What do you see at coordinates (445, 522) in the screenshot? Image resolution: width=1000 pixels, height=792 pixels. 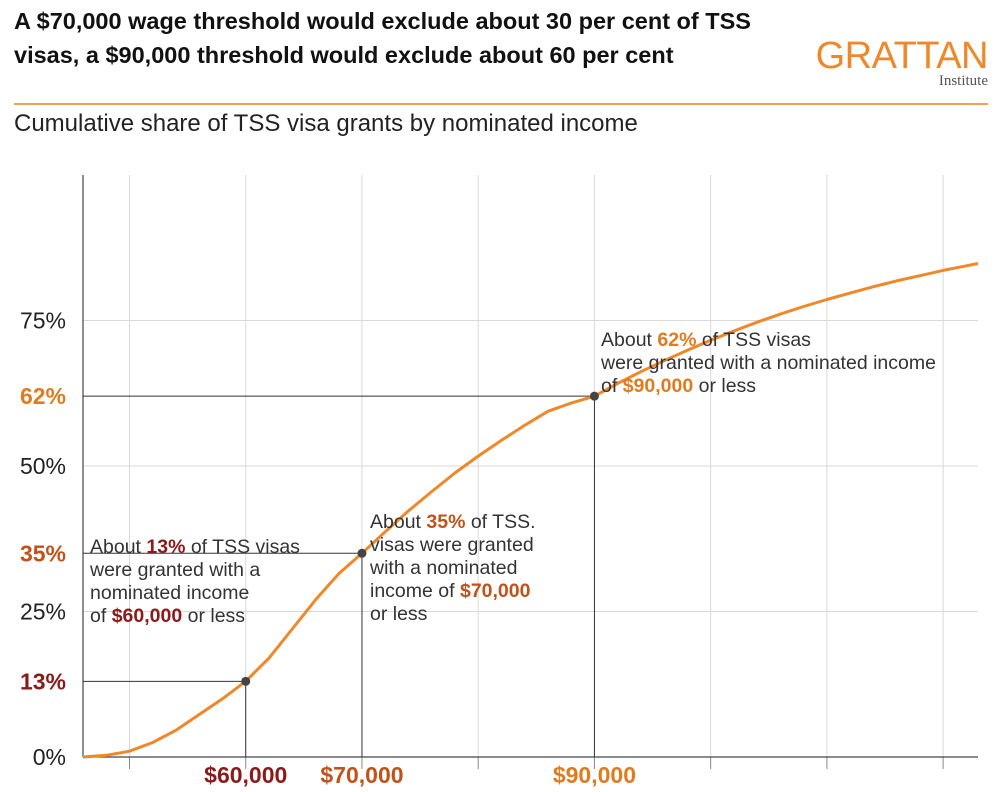 I see `annotation-segment: 35%` at bounding box center [445, 522].